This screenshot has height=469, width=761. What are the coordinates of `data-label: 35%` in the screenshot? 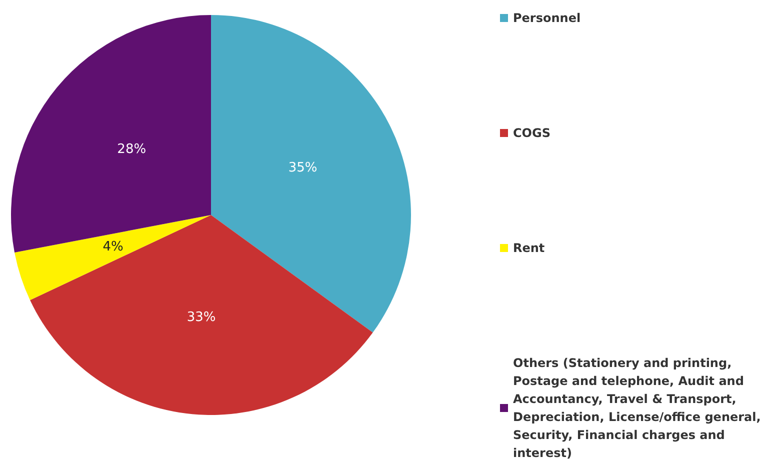 It's located at (303, 168).